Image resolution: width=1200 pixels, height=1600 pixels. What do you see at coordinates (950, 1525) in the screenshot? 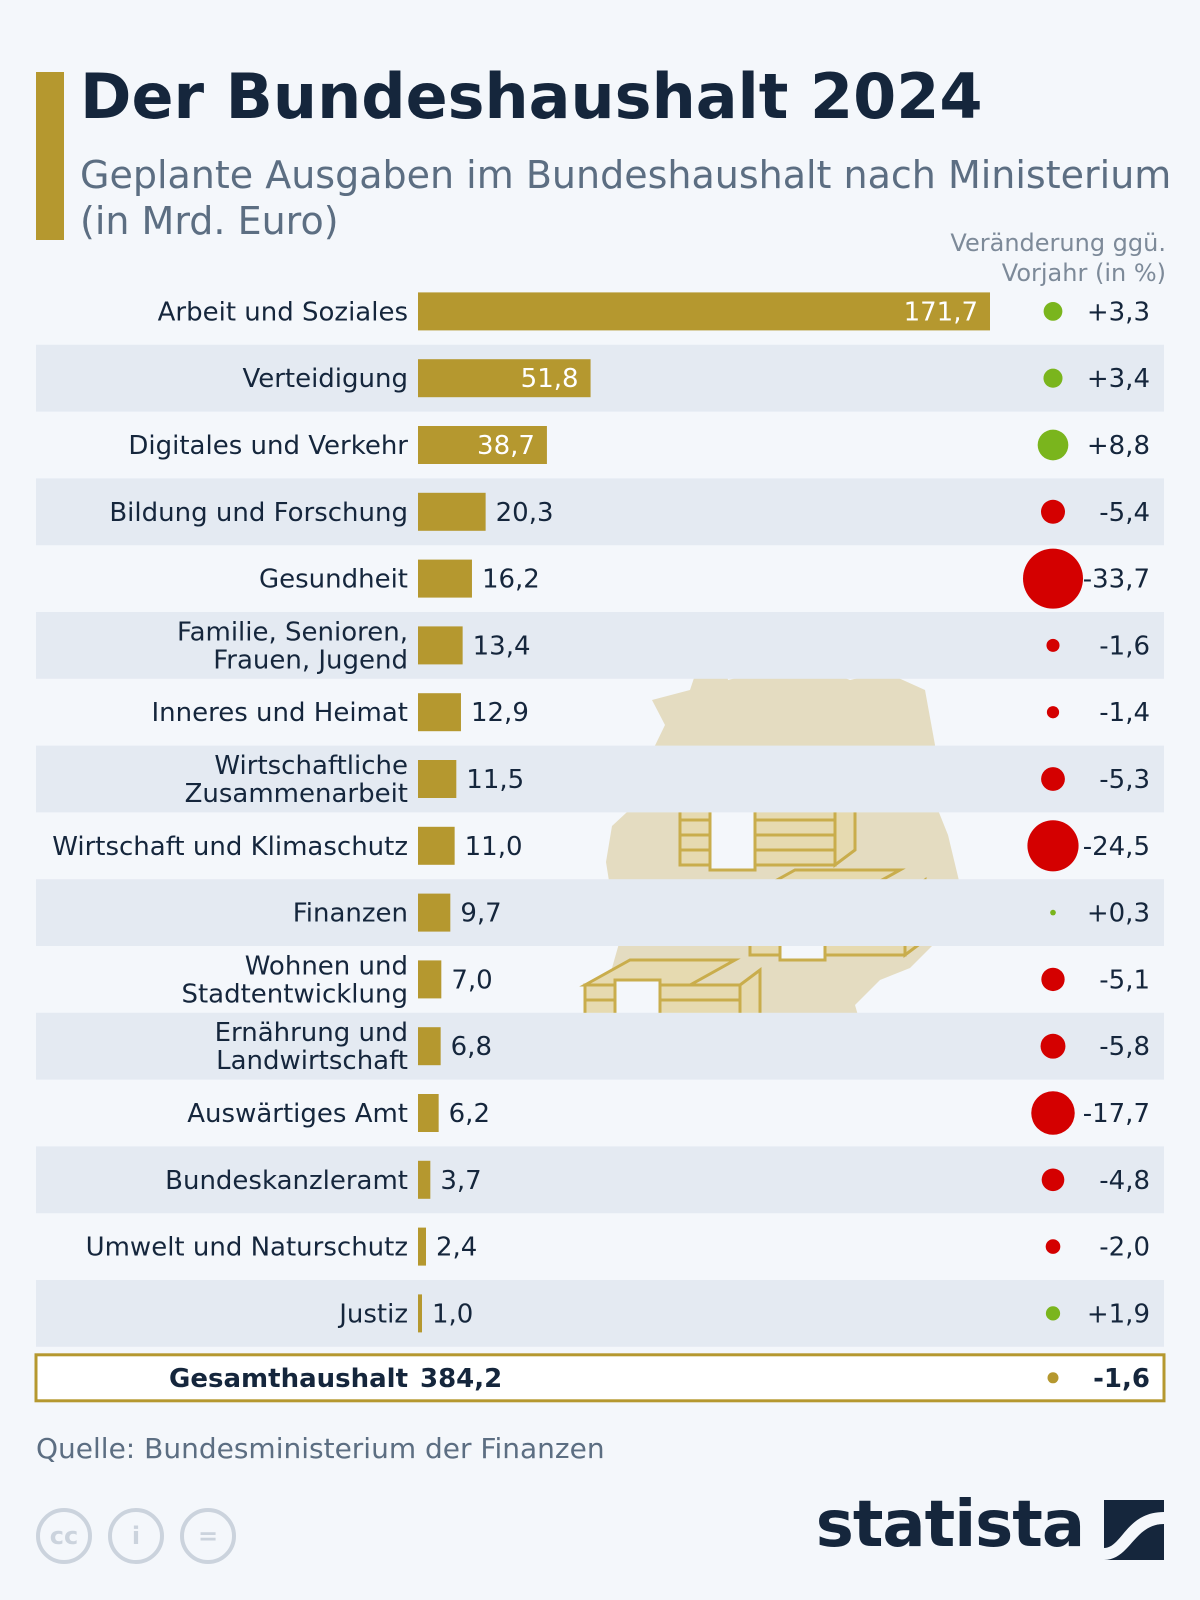
I see `brand-wordmark: statista` at bounding box center [950, 1525].